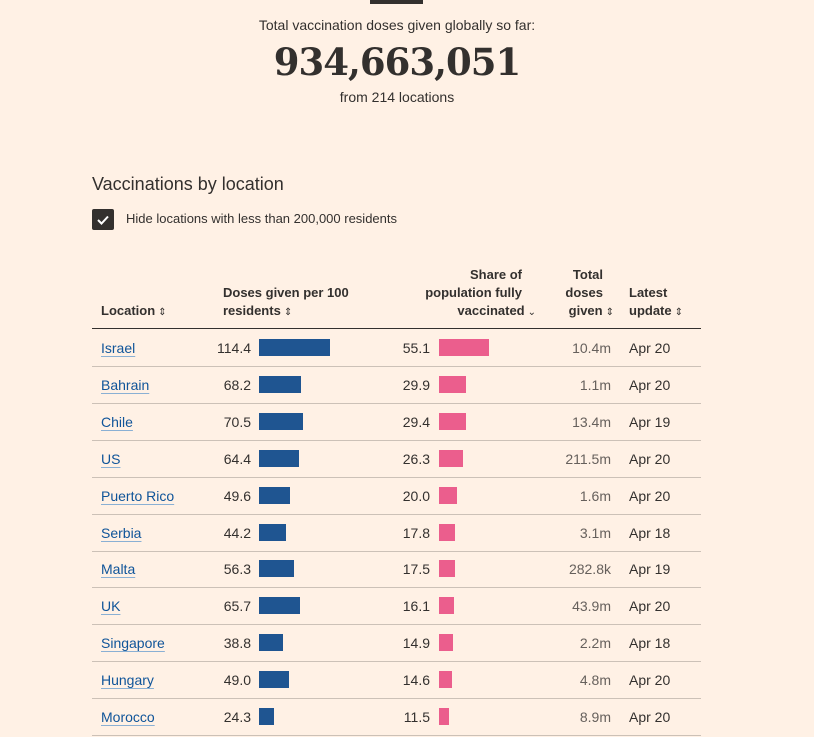  What do you see at coordinates (396, 680) in the screenshot?
I see `table-row: Hungary 49.0 14.6 4.8m Apr 20` at bounding box center [396, 680].